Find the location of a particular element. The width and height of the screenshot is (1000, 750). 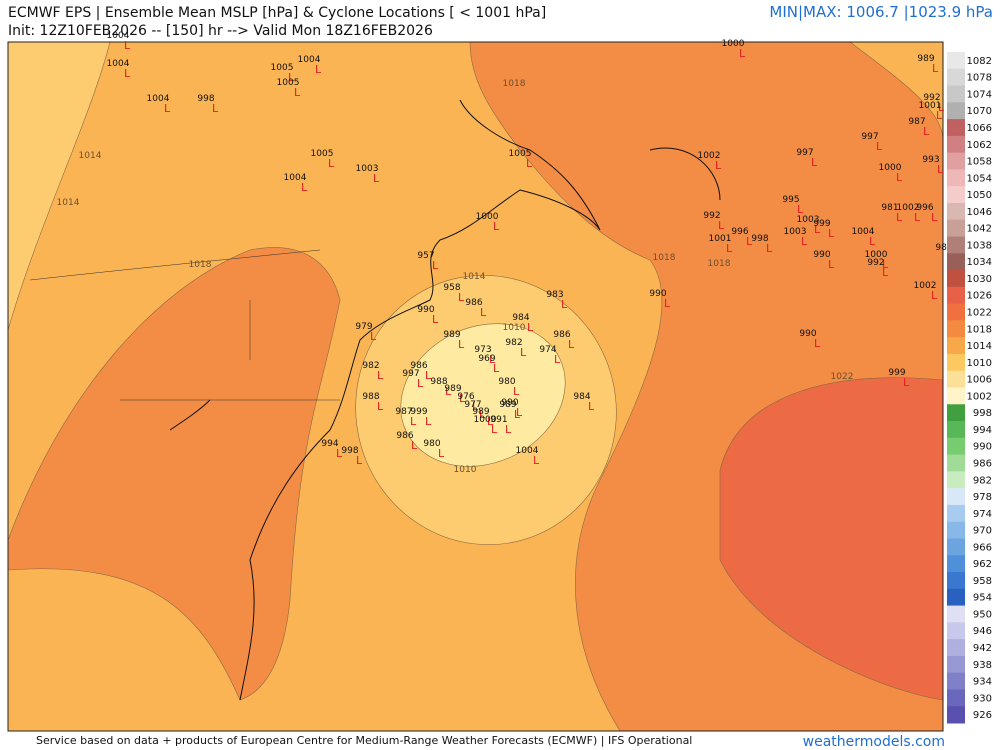

cyclone-value: 990 is located at coordinates (657, 294).